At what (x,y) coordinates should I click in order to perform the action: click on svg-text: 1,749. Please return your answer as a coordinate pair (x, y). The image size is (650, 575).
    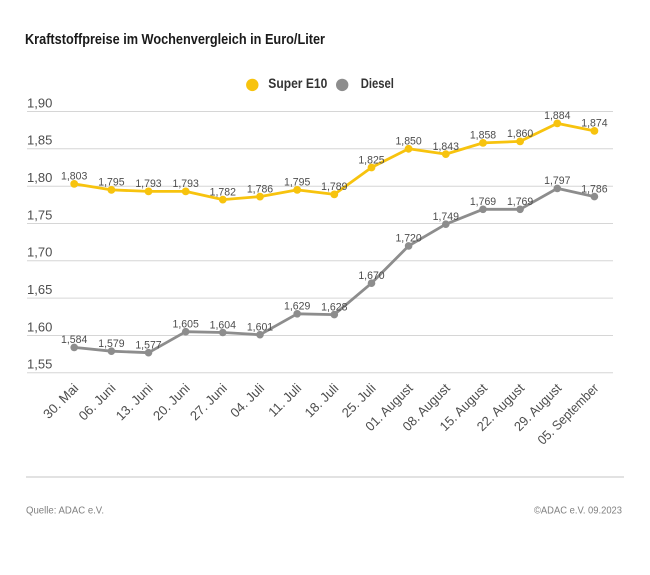
    Looking at the image, I should click on (446, 217).